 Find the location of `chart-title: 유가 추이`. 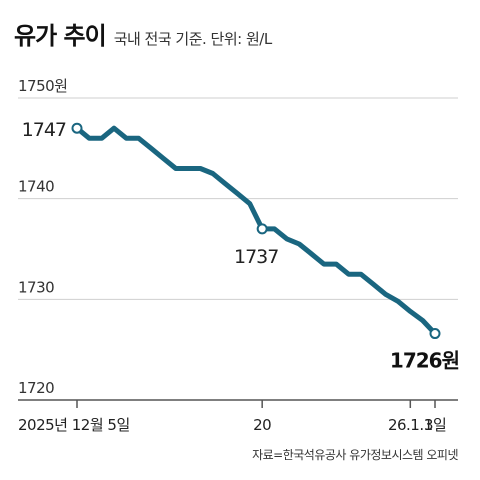

chart-title: 유가 추이 is located at coordinates (60, 36).